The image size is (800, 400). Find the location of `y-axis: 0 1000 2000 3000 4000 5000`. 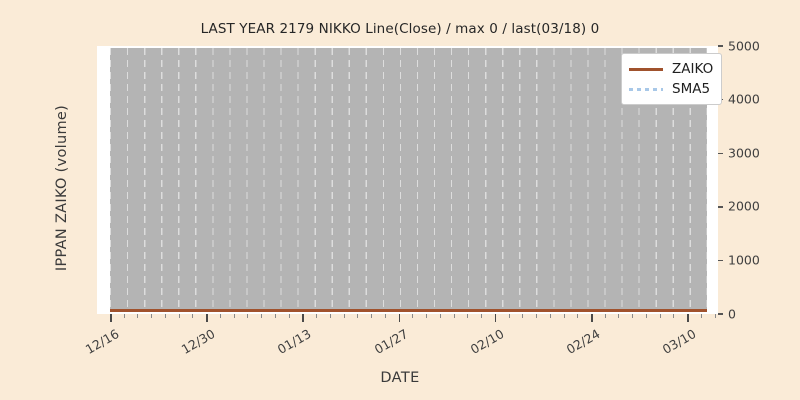

y-axis: 0 1000 2000 3000 4000 5000 is located at coordinates (758, 179).